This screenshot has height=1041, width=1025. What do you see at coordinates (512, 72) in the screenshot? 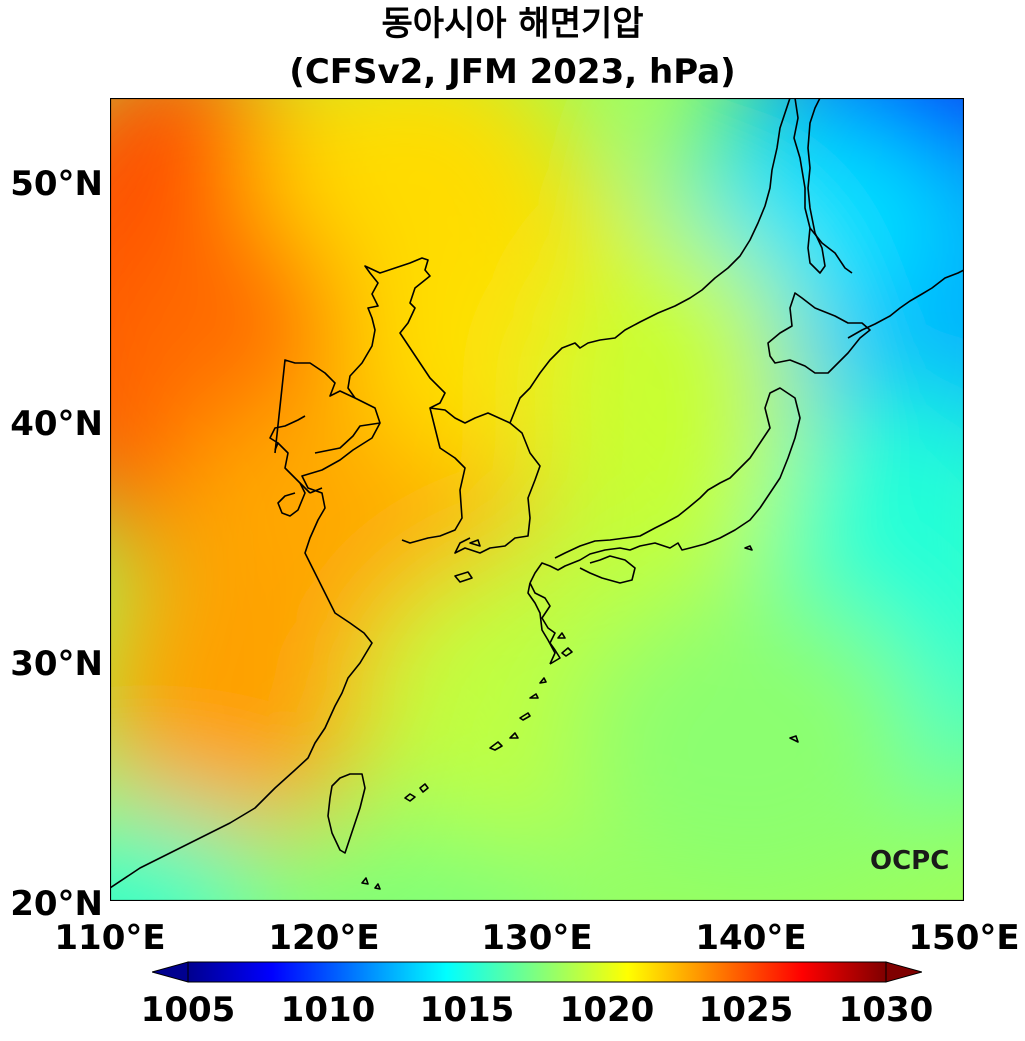
I see `map-subtitle: (CFSv2, JFM 2023, hPa)` at bounding box center [512, 72].